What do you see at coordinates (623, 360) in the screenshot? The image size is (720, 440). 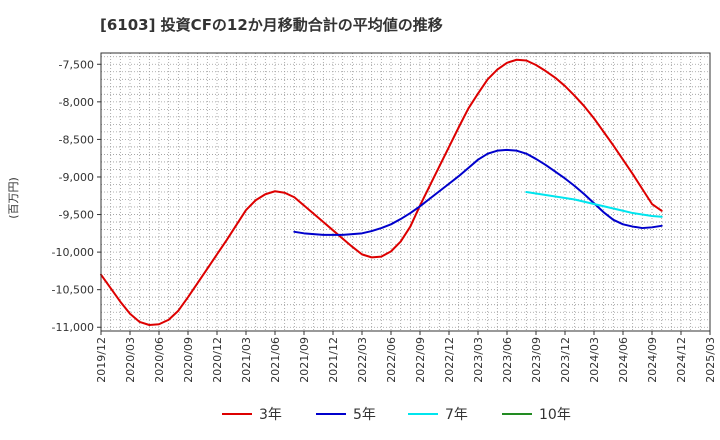 I see `x-tick-label: 2024/06` at bounding box center [623, 360].